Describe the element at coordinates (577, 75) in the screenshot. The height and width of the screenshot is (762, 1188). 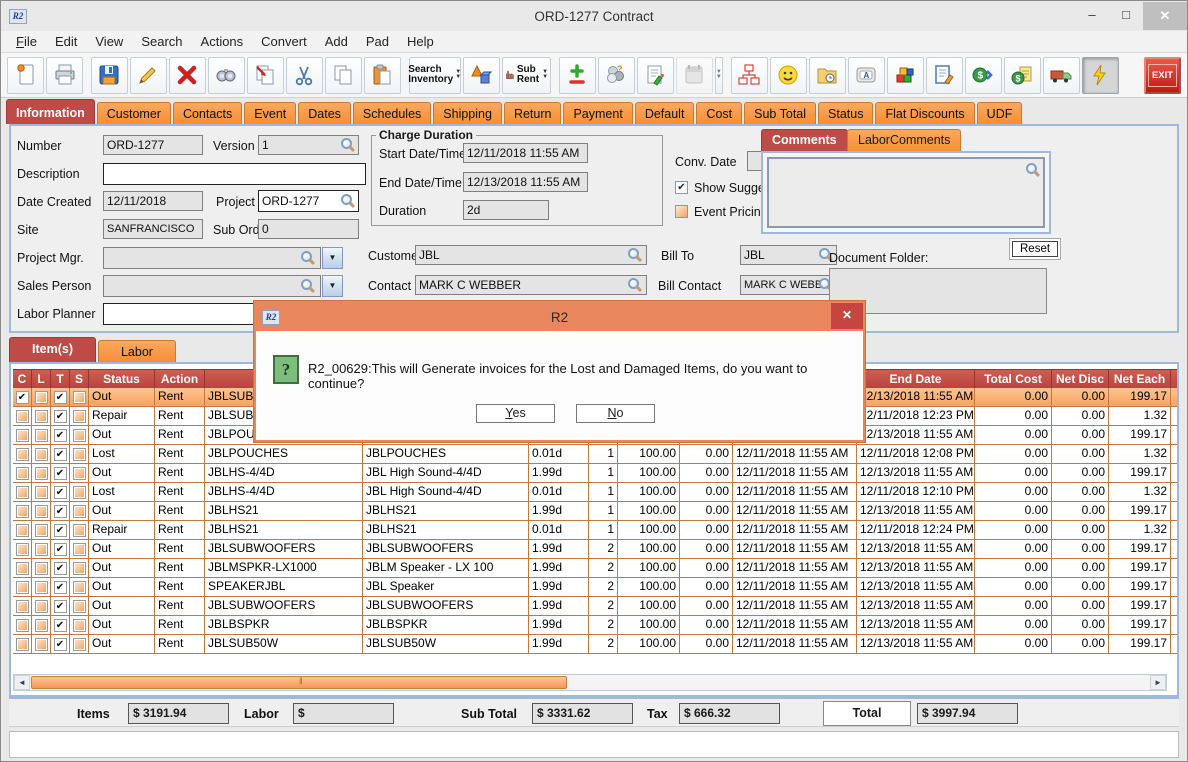
I see `add-item-button` at that location.